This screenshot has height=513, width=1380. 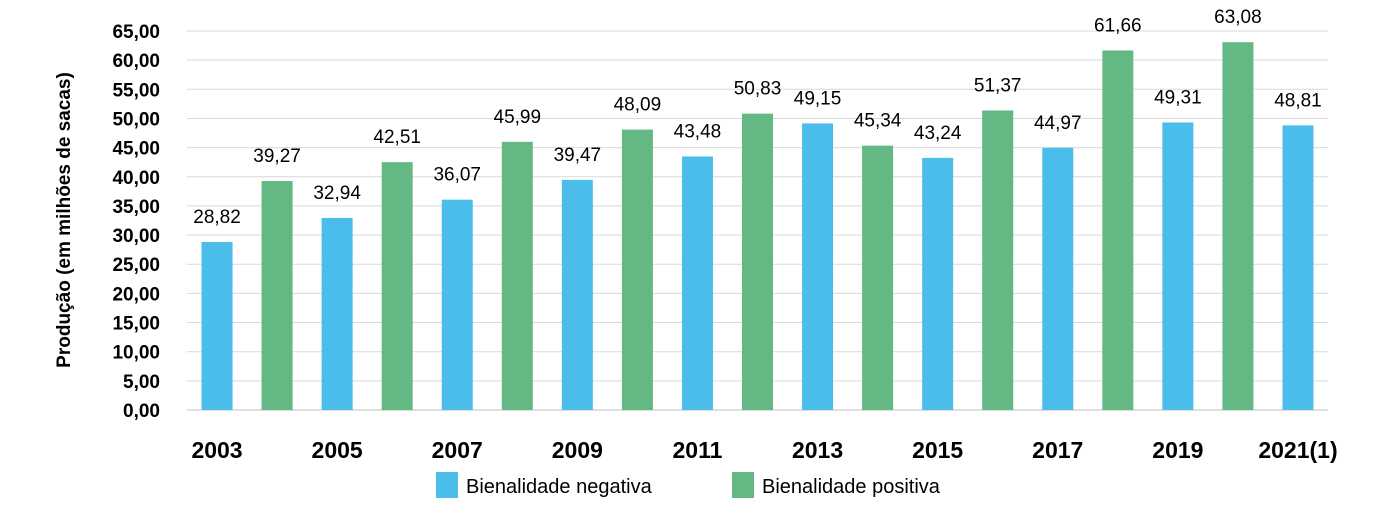 What do you see at coordinates (136, 207) in the screenshot?
I see `y-tick-label: 35,00` at bounding box center [136, 207].